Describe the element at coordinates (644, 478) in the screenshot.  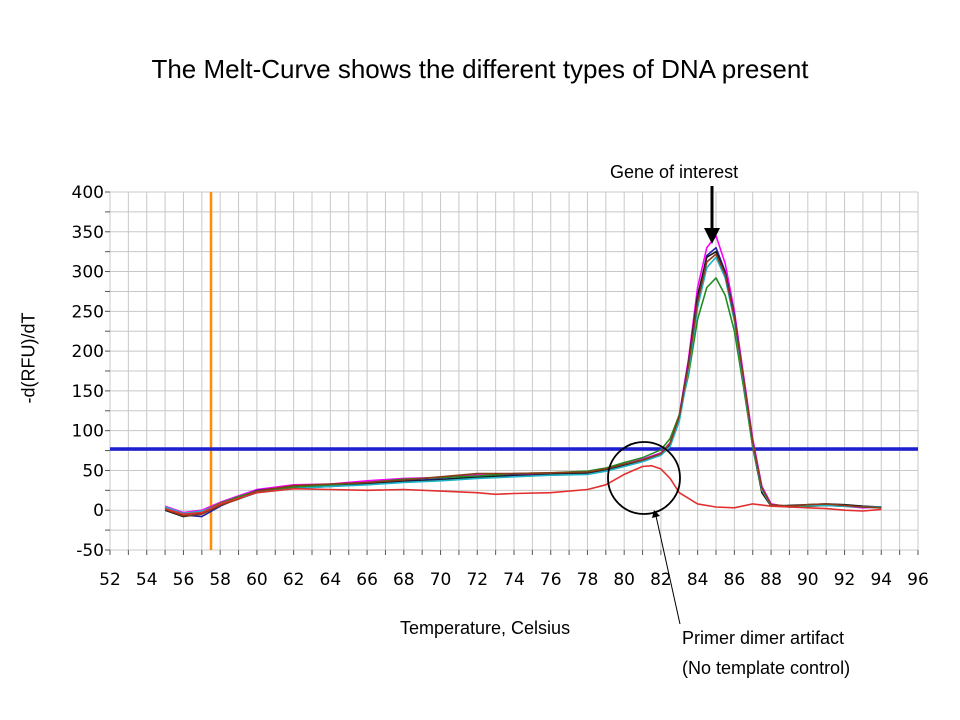
I see `primer-dimer-circle` at that location.